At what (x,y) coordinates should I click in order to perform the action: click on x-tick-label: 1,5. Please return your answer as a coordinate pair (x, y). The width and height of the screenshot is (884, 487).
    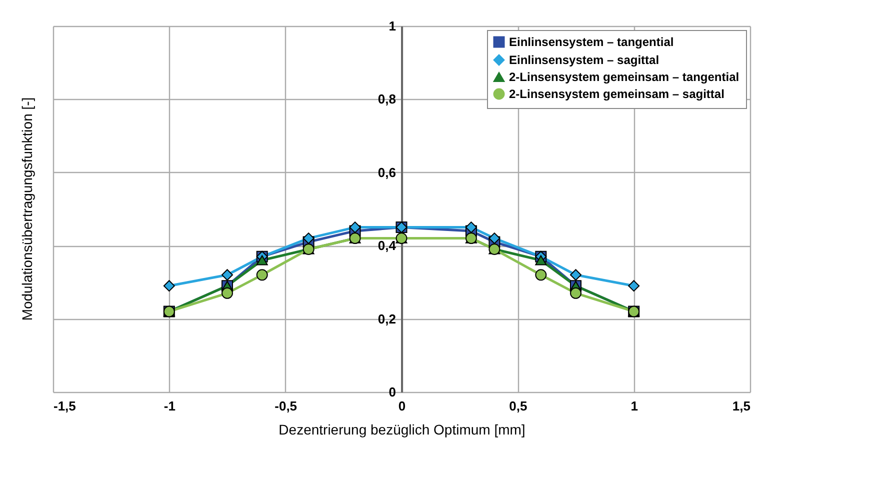
    Looking at the image, I should click on (741, 406).